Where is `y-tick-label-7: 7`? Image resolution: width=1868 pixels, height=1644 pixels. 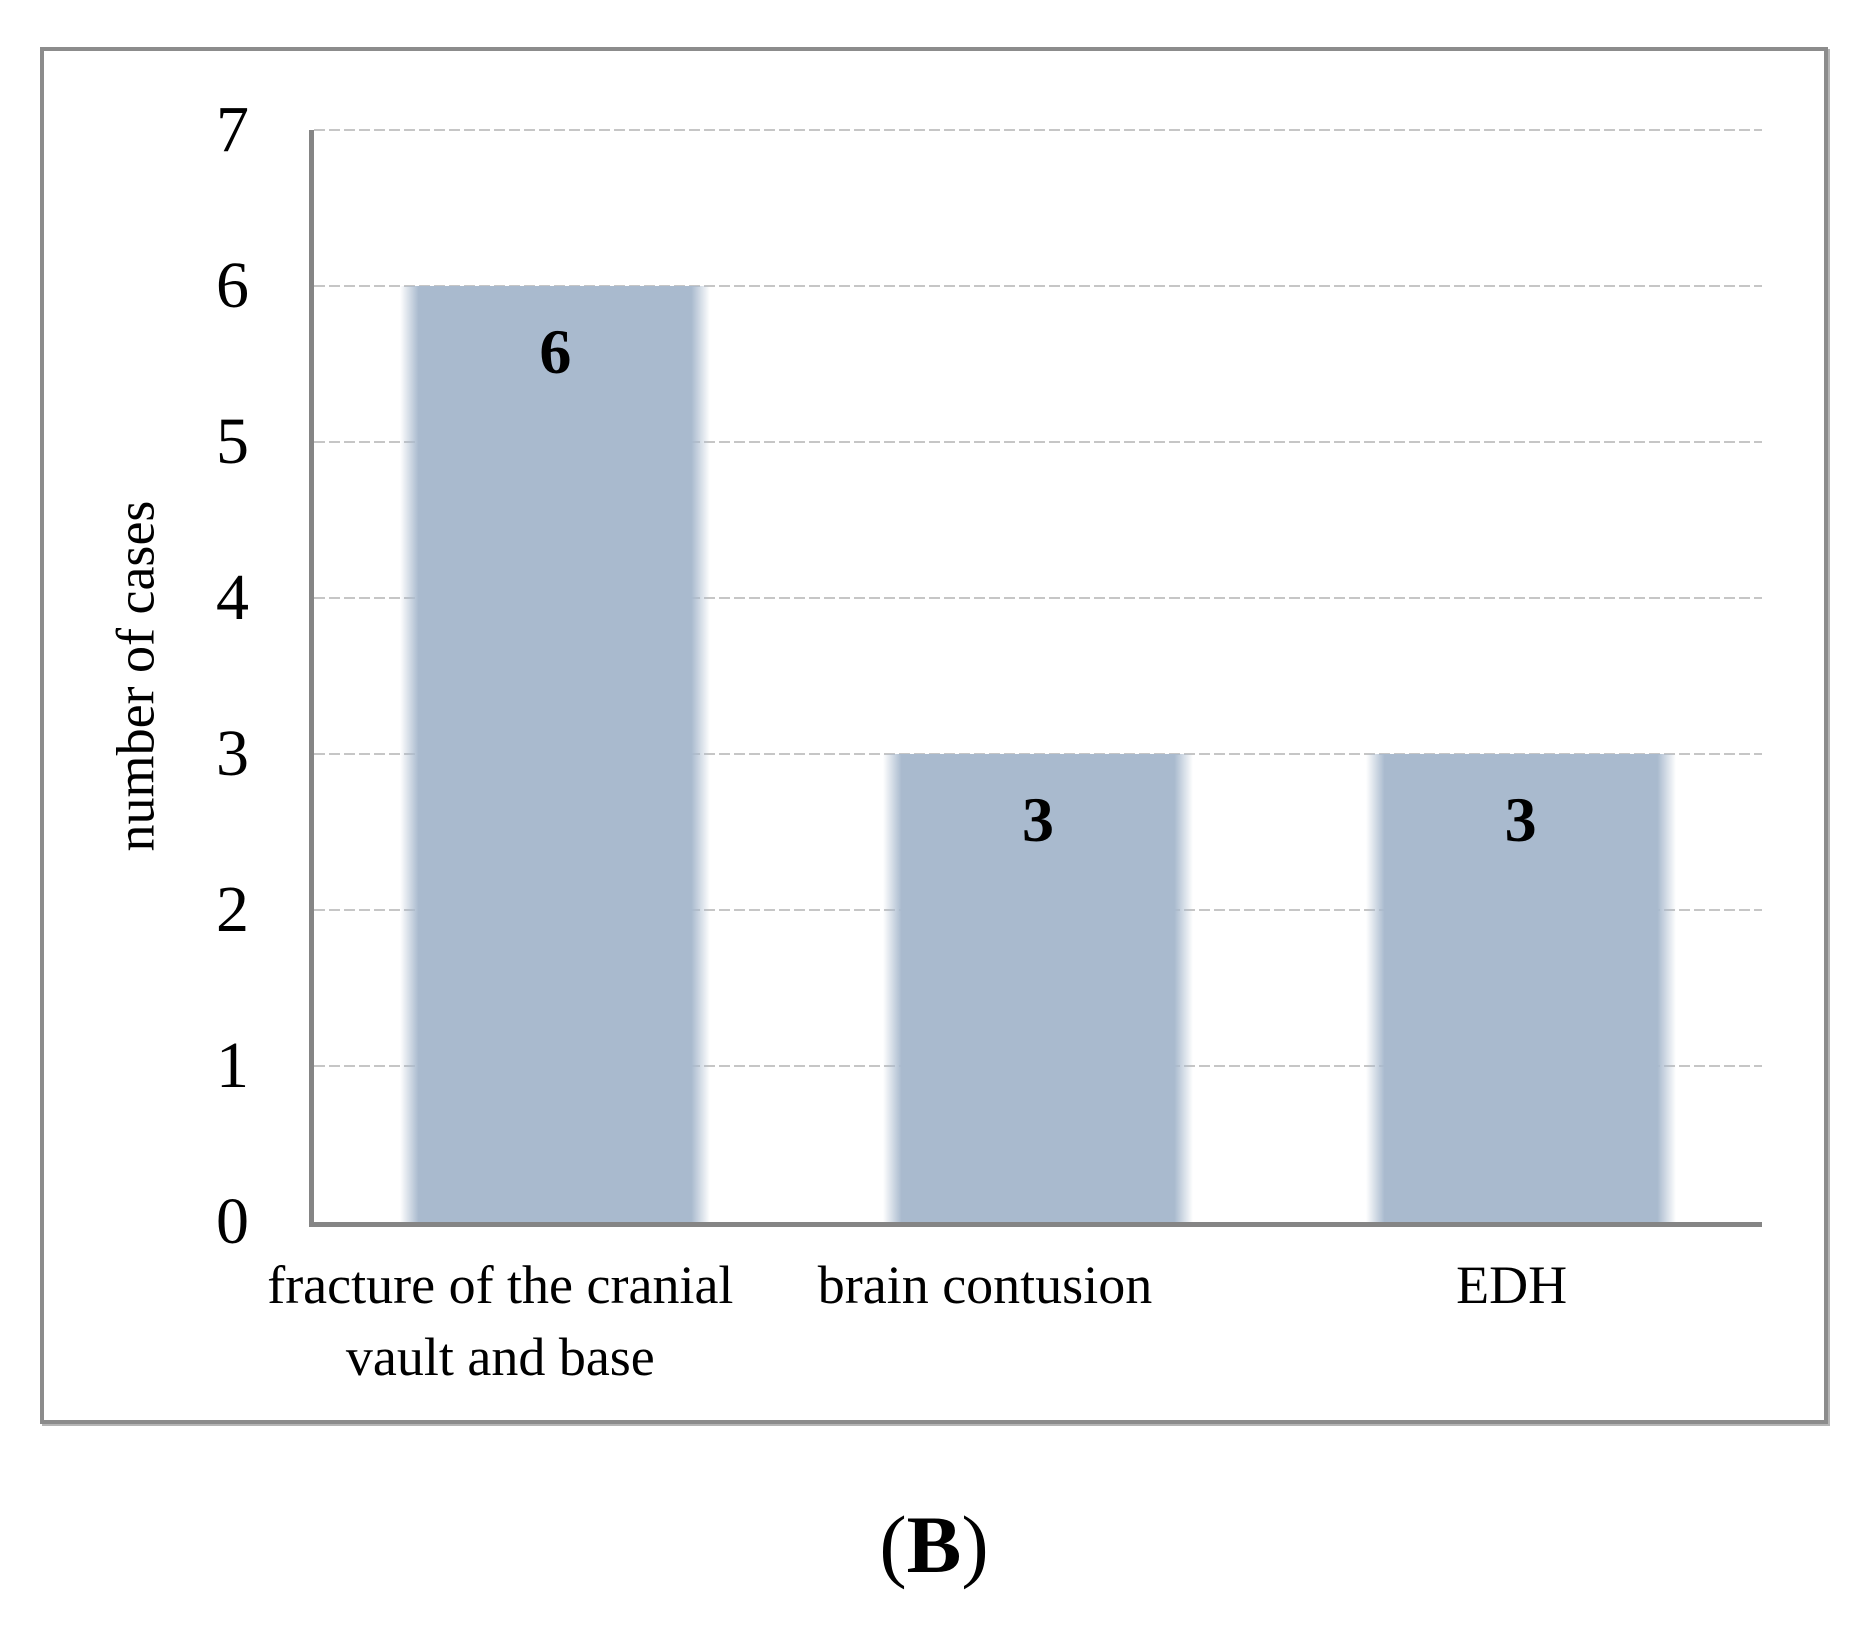 y-tick-label-7: 7 is located at coordinates (232, 129).